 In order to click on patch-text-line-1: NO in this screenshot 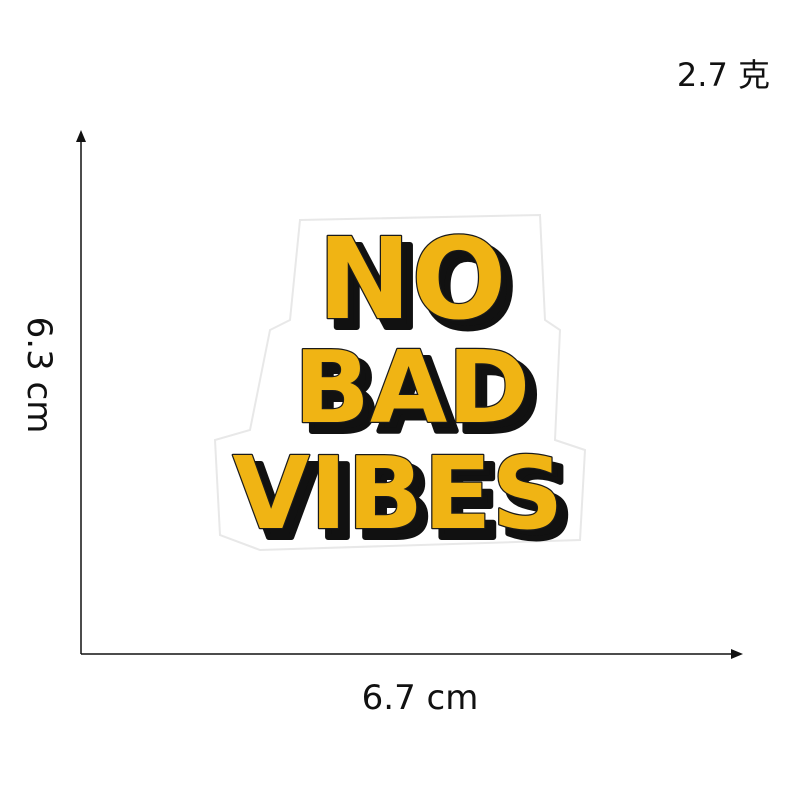, I will do `click(412, 280)`.